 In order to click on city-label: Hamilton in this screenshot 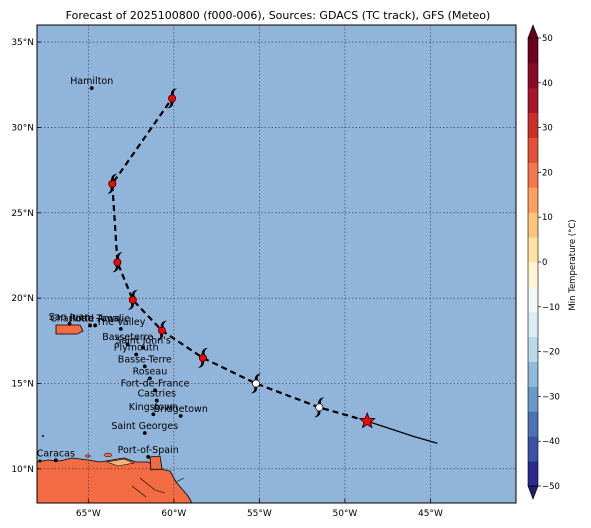, I will do `click(91, 81)`.